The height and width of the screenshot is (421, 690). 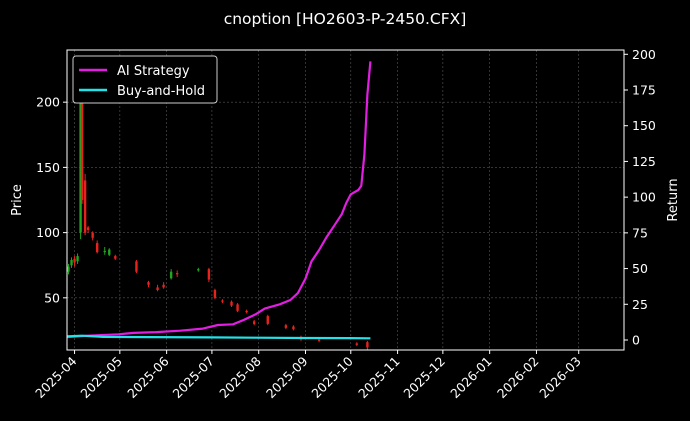 I want to click on left-tick-label: 150, so click(x=48, y=167).